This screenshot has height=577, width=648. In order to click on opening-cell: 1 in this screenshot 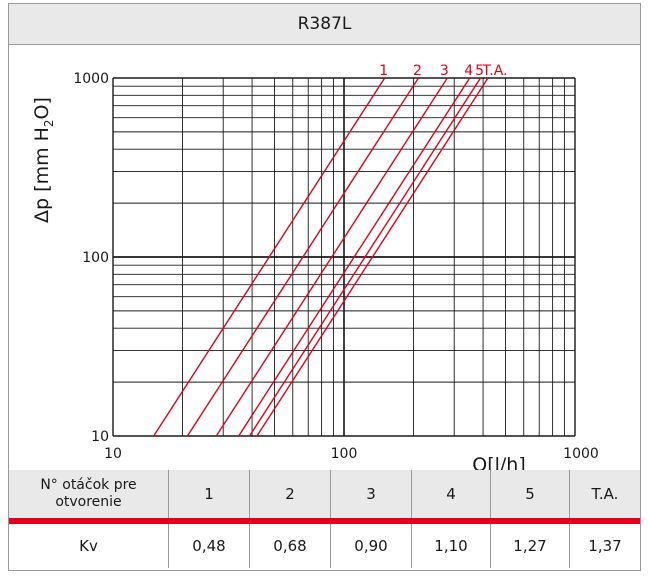, I will do `click(209, 494)`.